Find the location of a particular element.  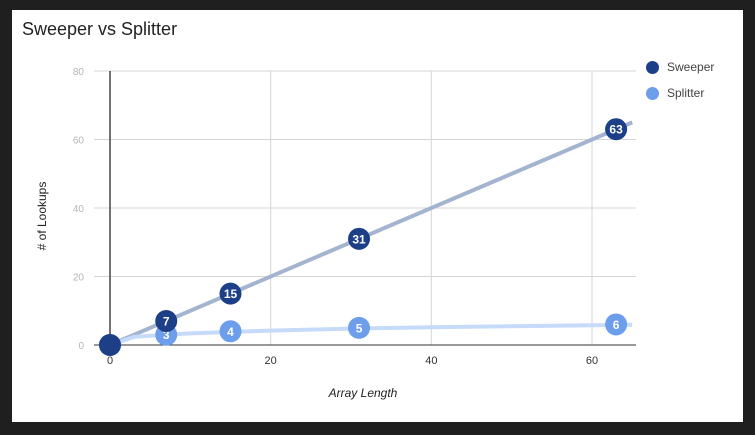

legend-label-sweeper: Sweeper is located at coordinates (691, 67).